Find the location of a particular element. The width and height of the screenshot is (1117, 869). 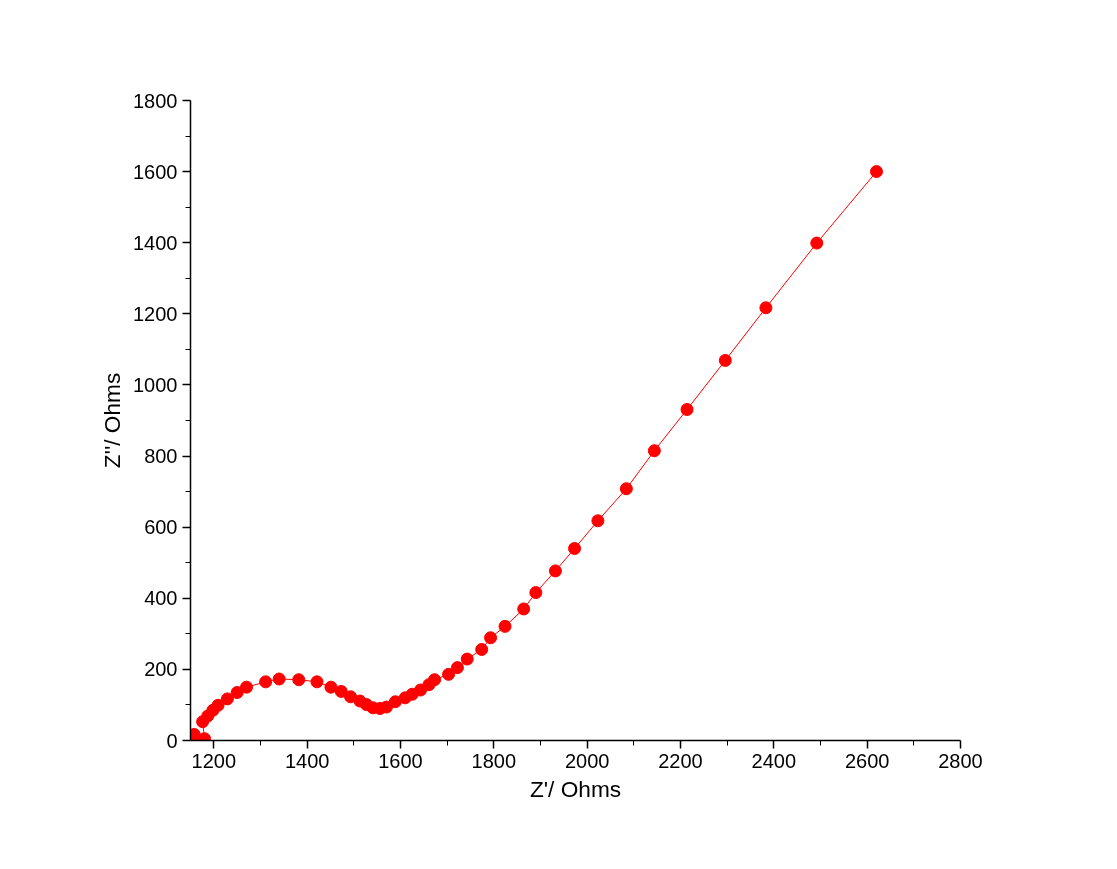

y-tick-label: 1800 is located at coordinates (155, 100).